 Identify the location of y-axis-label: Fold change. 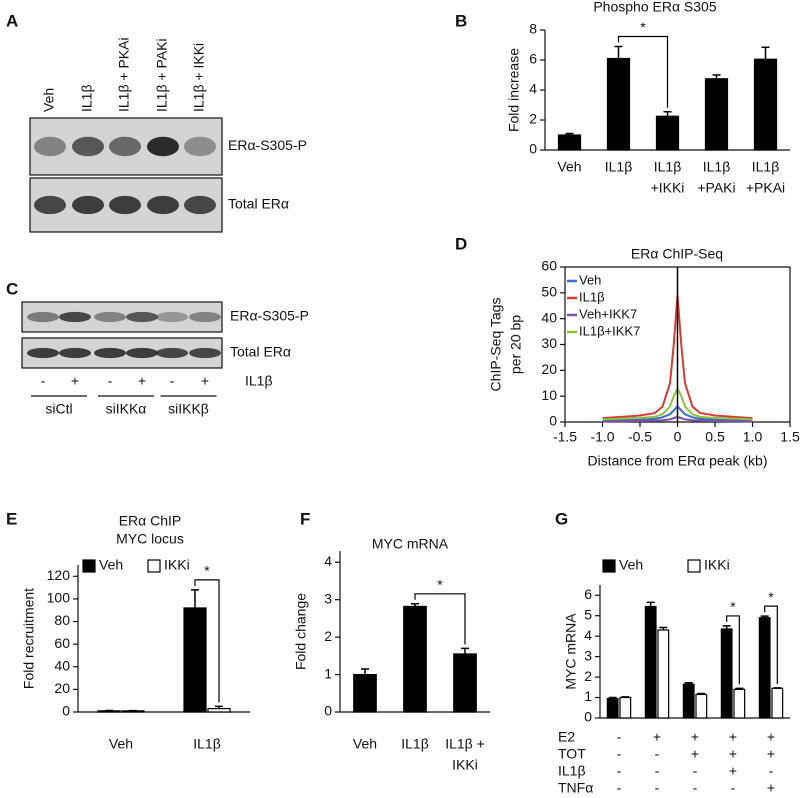
(301, 631).